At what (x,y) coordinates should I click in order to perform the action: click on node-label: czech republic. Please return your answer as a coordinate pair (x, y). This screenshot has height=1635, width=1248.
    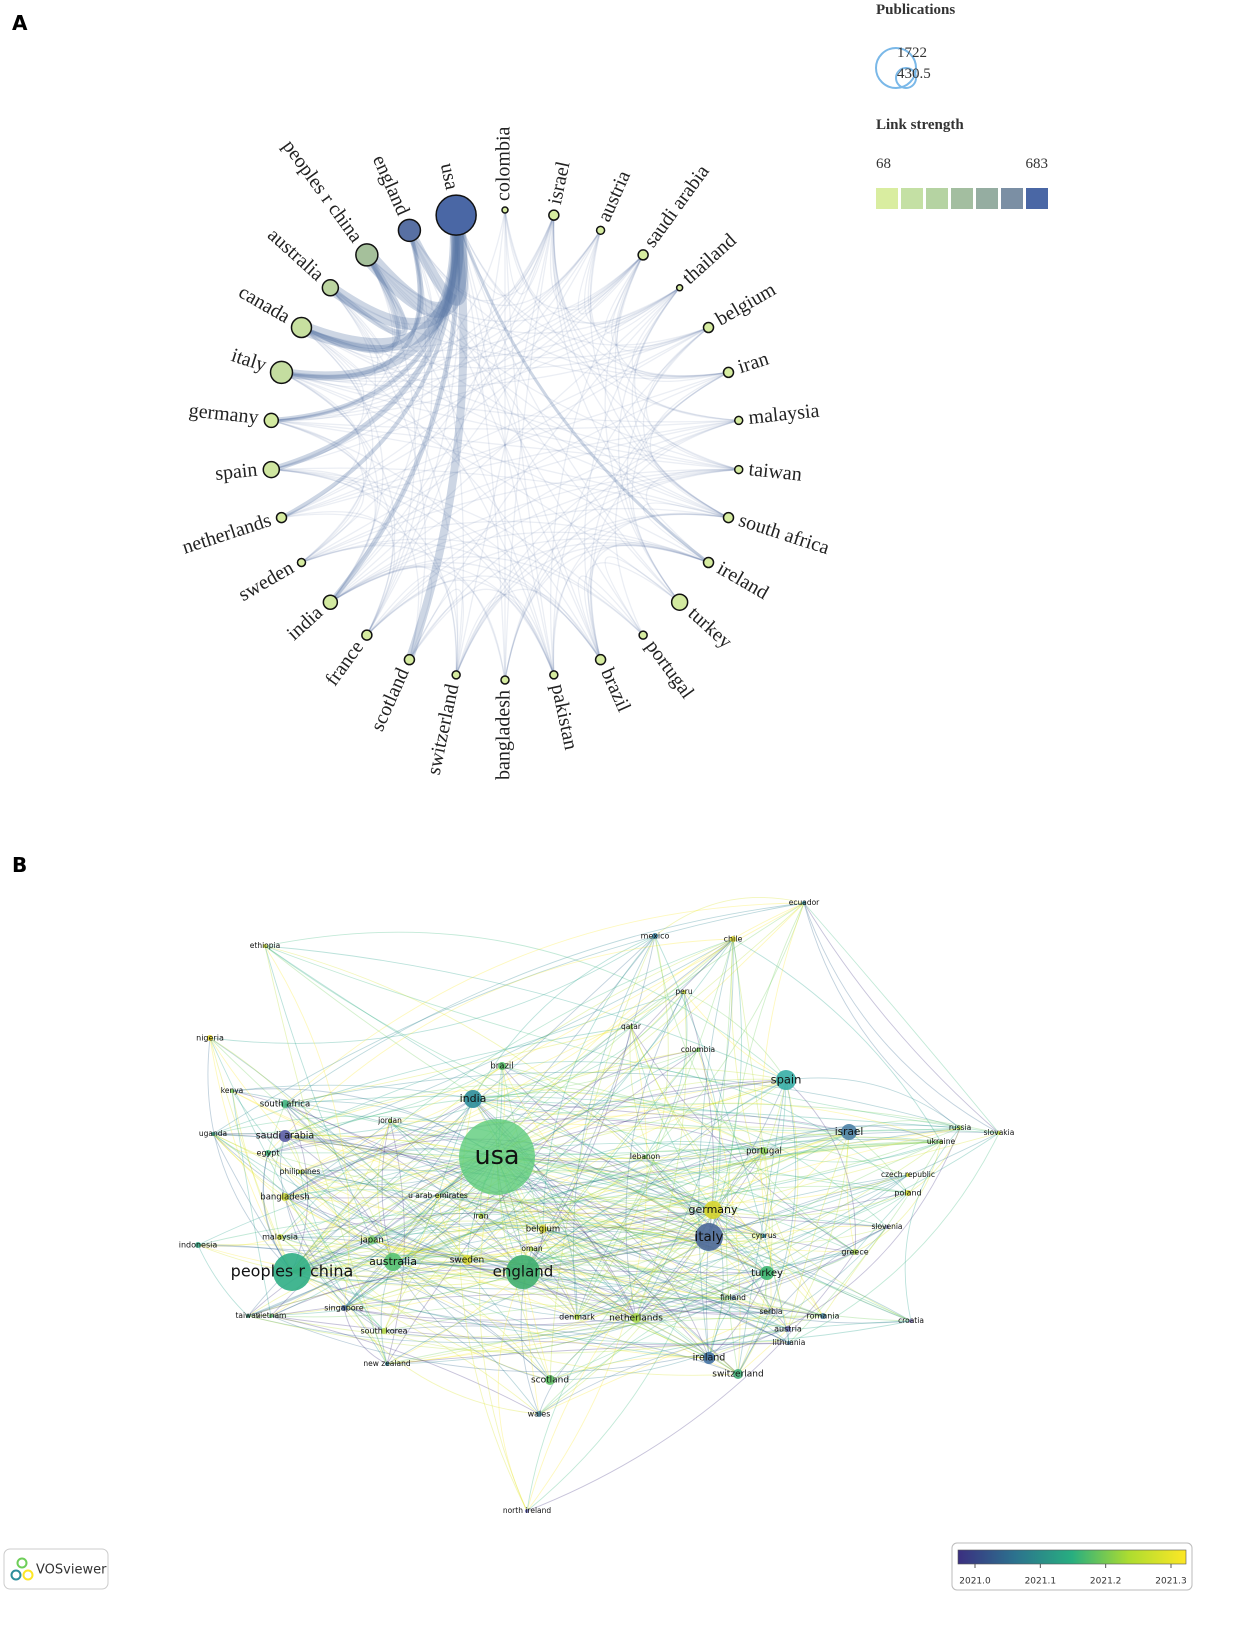
    Looking at the image, I should click on (908, 1174).